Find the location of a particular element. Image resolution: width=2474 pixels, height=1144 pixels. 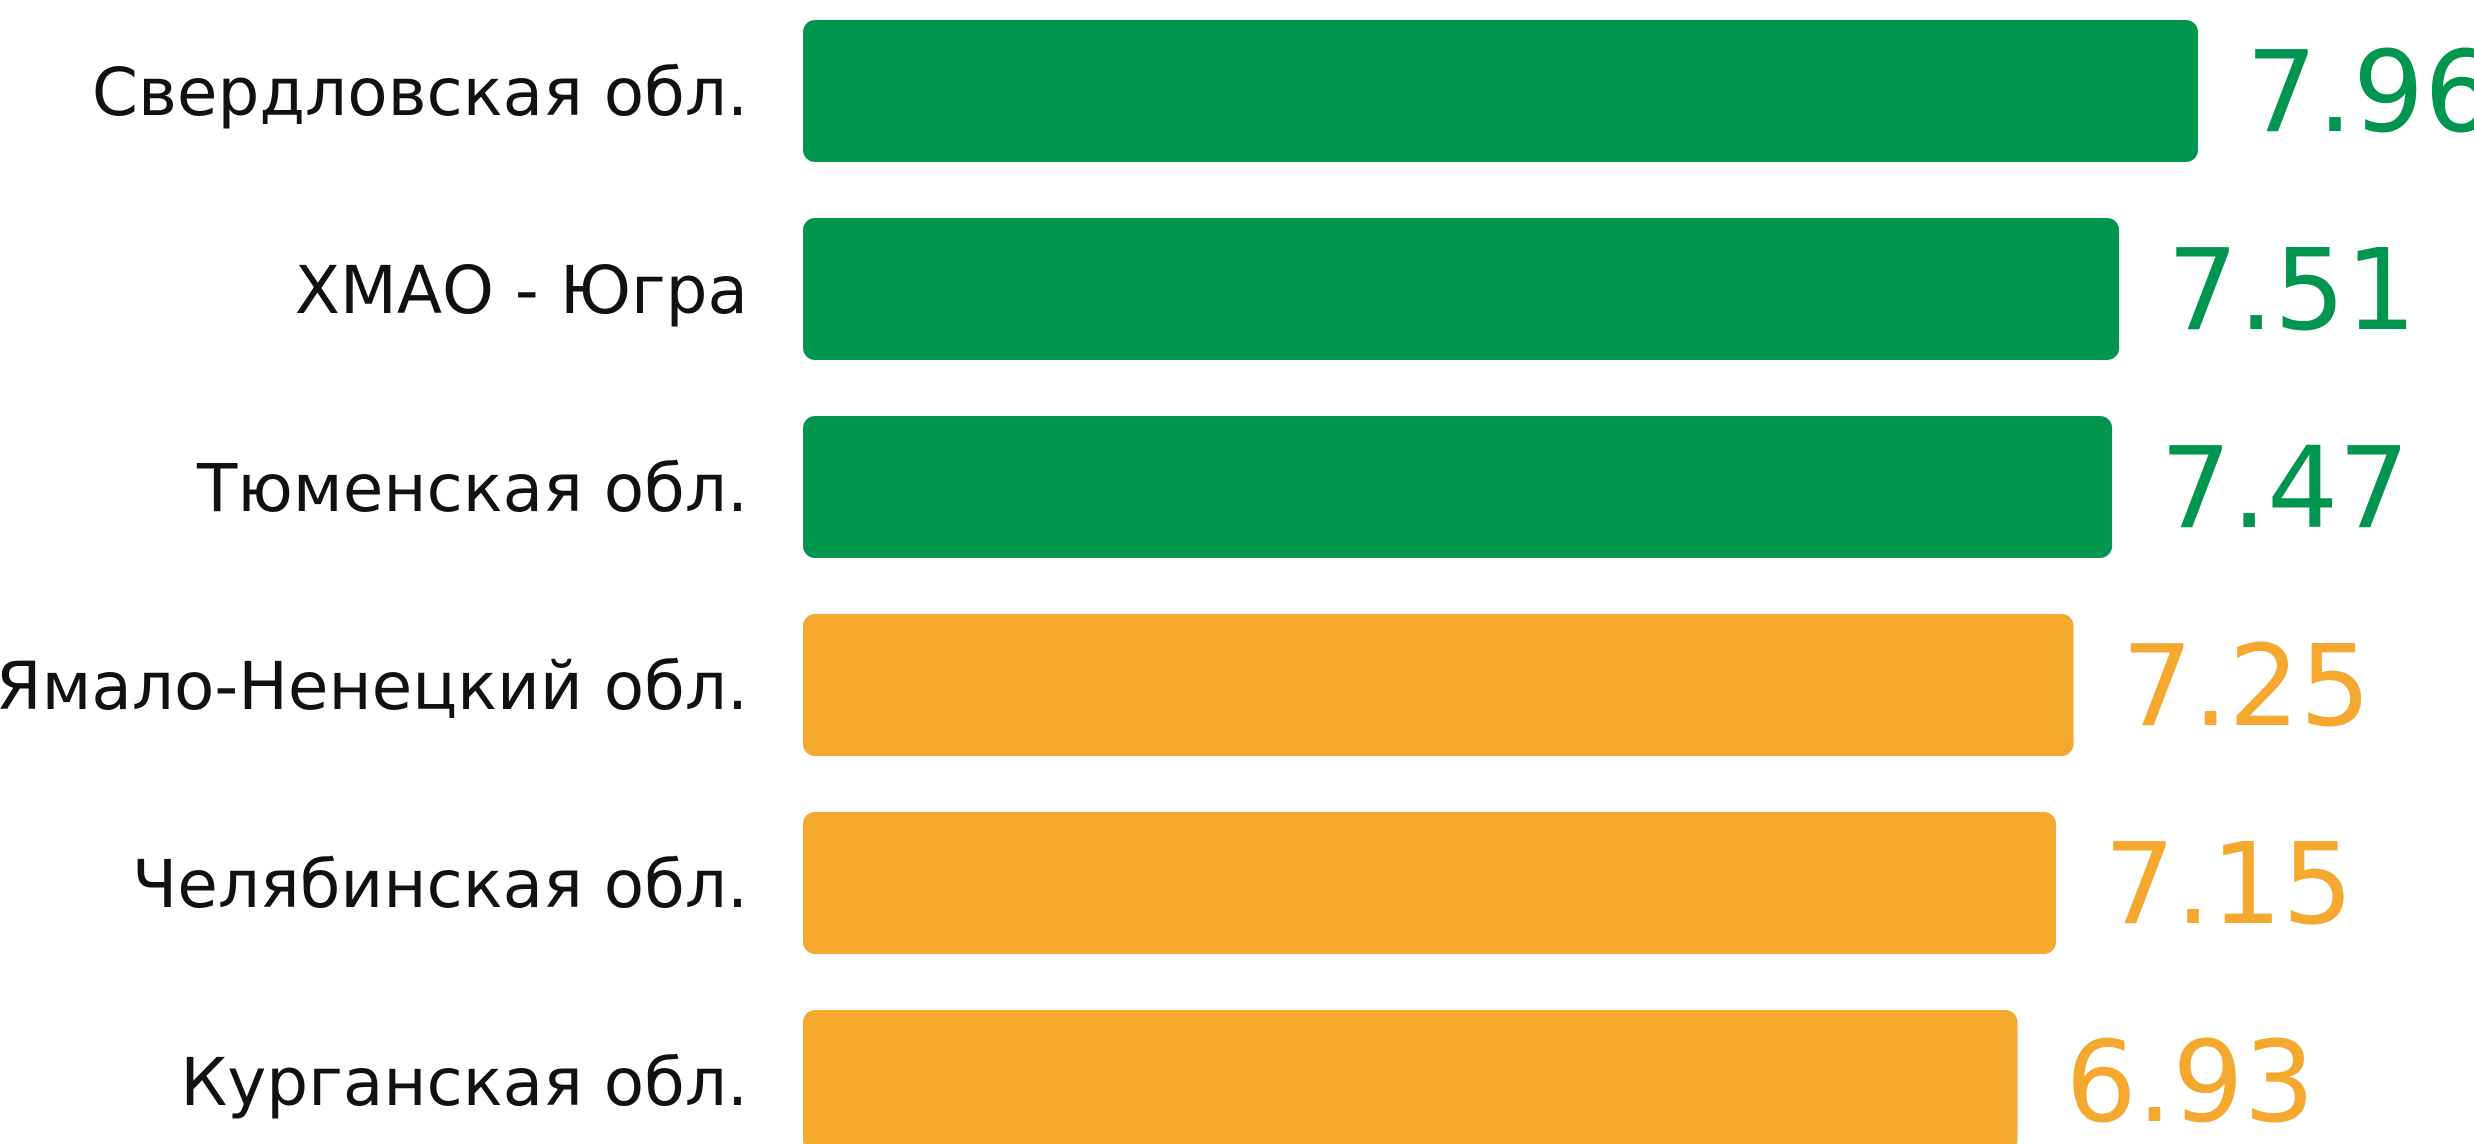

category-label: ХМАО - Югра is located at coordinates (521, 290).